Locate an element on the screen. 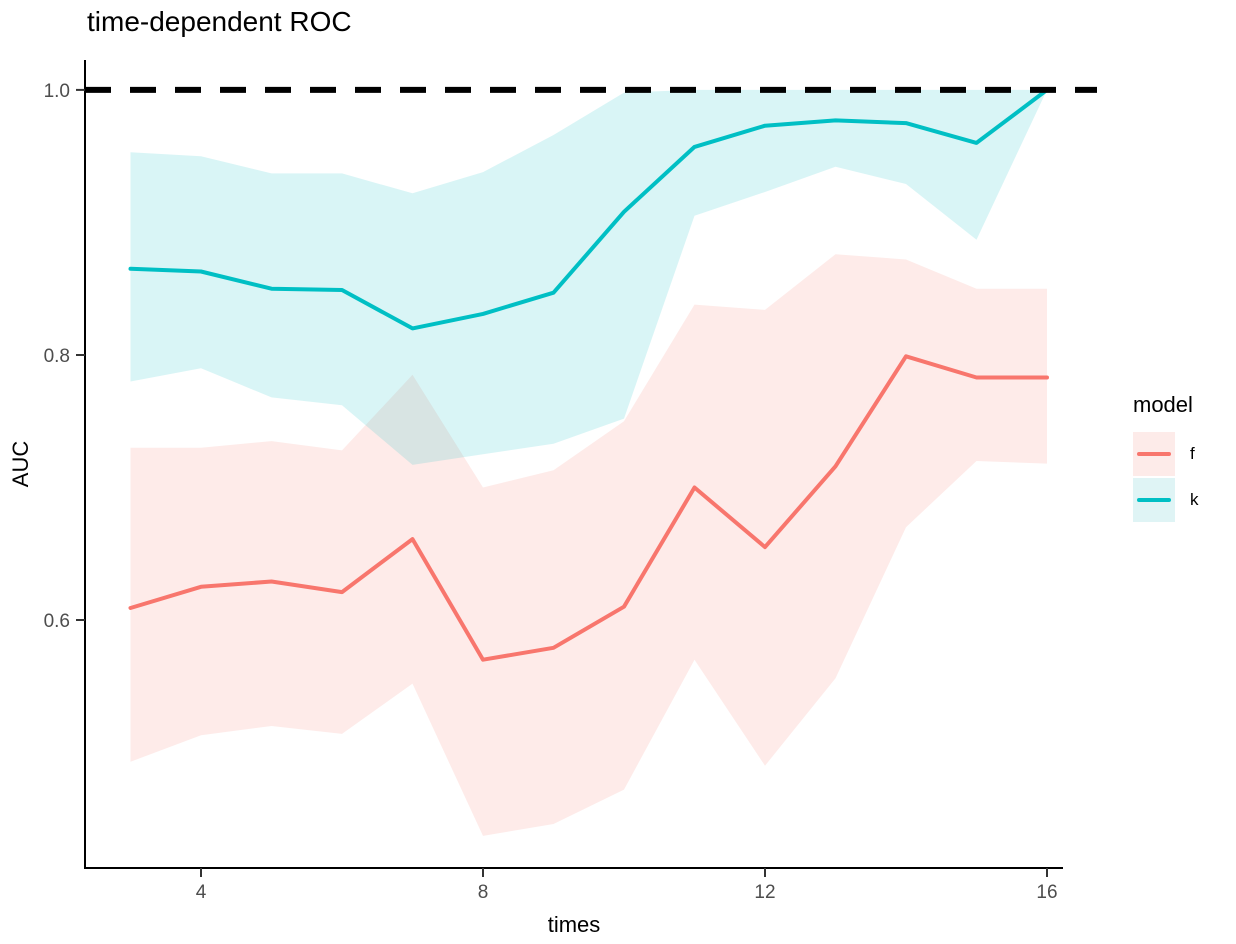 This screenshot has height=944, width=1236. legend-title: model is located at coordinates (1163, 404).